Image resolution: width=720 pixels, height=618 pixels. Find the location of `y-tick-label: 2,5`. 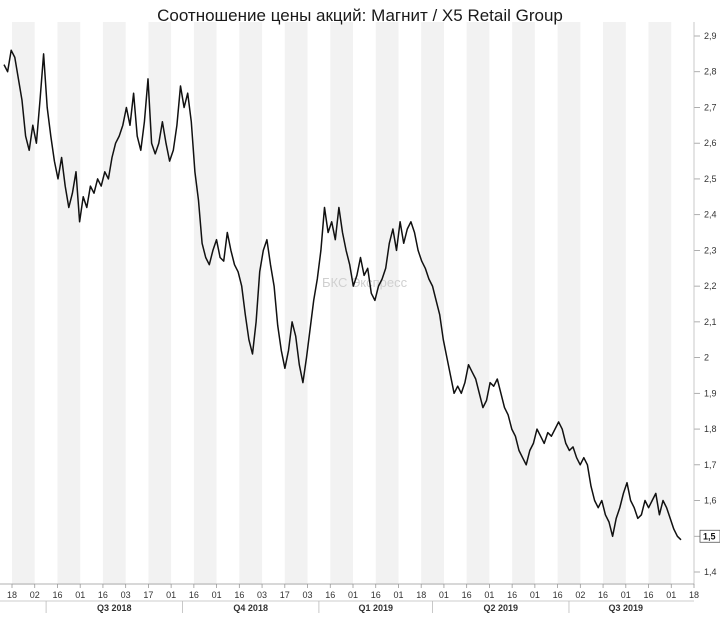

y-tick-label: 2,5 is located at coordinates (710, 179).